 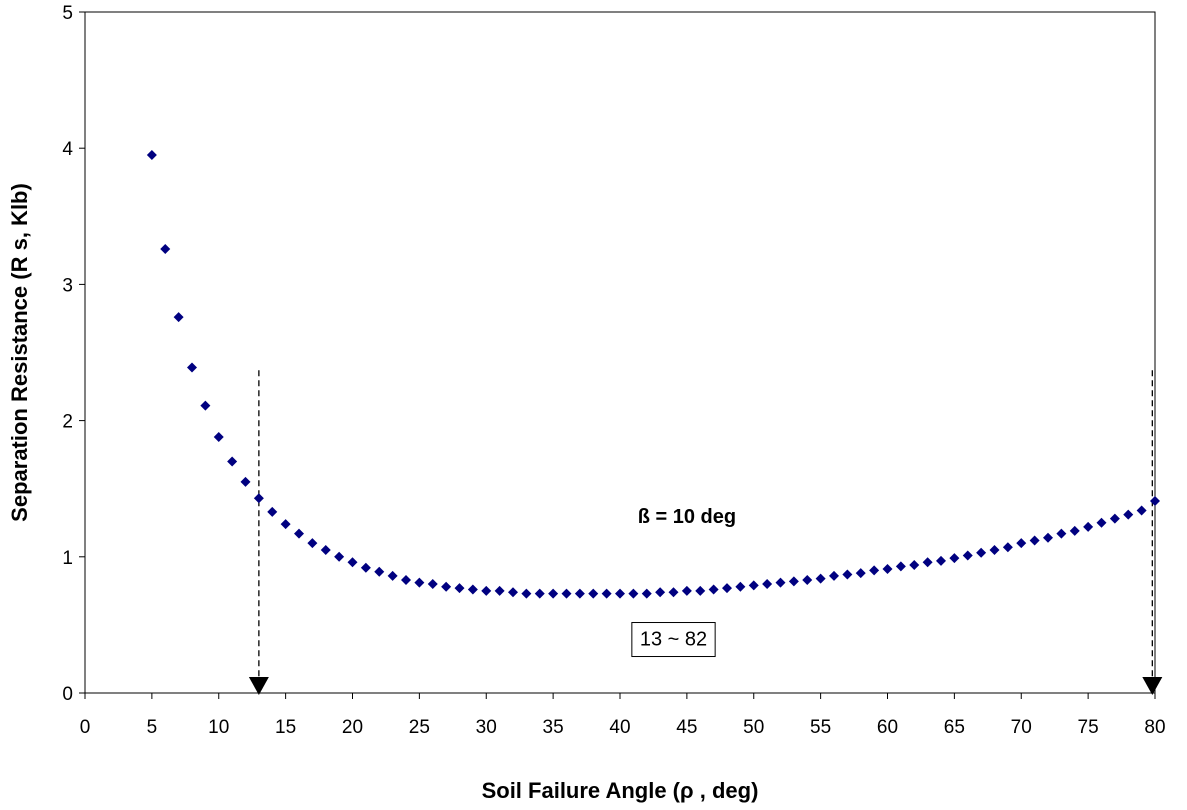 What do you see at coordinates (67, 13) in the screenshot?
I see `y-tick-label: 5` at bounding box center [67, 13].